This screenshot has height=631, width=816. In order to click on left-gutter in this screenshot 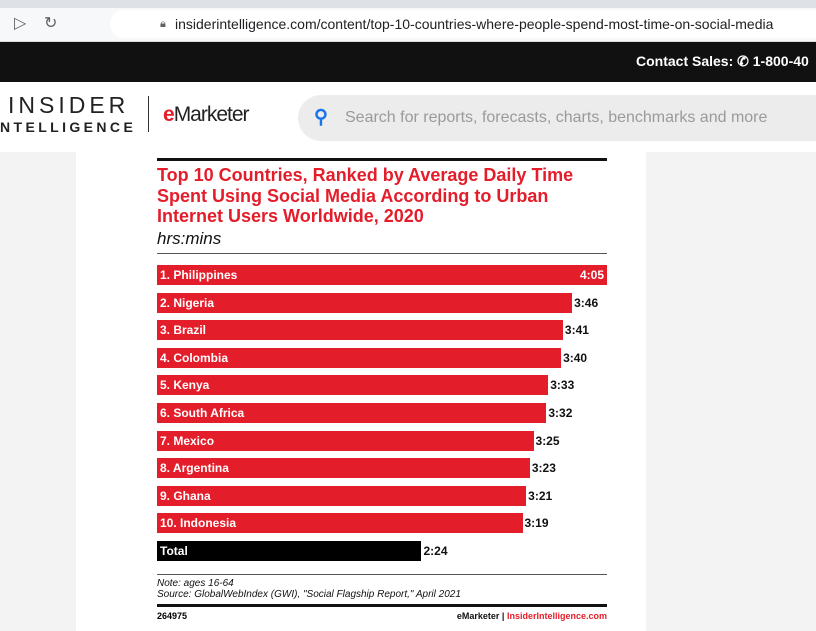, I will do `click(38, 391)`.